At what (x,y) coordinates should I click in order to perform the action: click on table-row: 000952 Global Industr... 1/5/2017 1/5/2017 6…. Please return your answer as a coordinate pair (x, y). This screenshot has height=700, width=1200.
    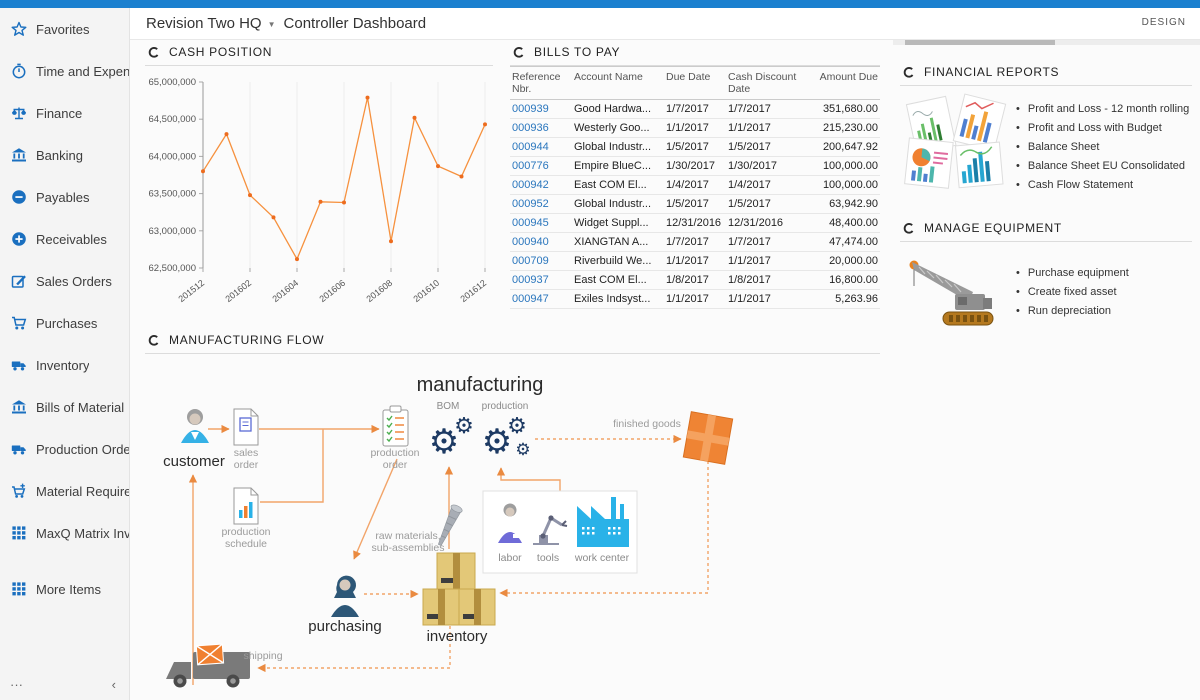
    Looking at the image, I should click on (695, 204).